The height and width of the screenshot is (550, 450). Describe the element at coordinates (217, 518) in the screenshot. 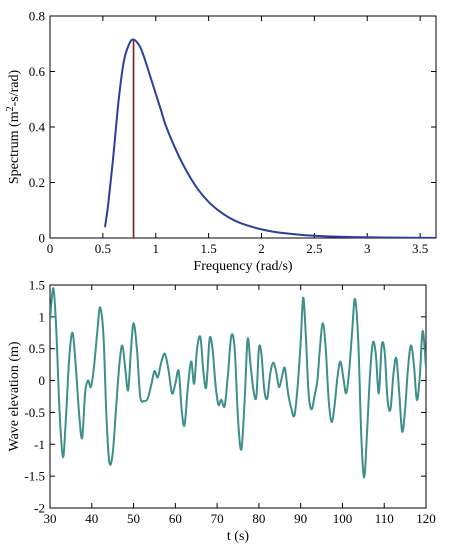

I see `x-tick-label: 70` at that location.